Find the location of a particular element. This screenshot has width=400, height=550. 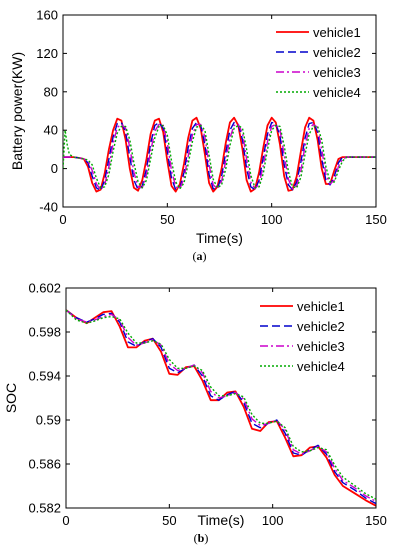

y-axis-title: SOC is located at coordinates (11, 398).